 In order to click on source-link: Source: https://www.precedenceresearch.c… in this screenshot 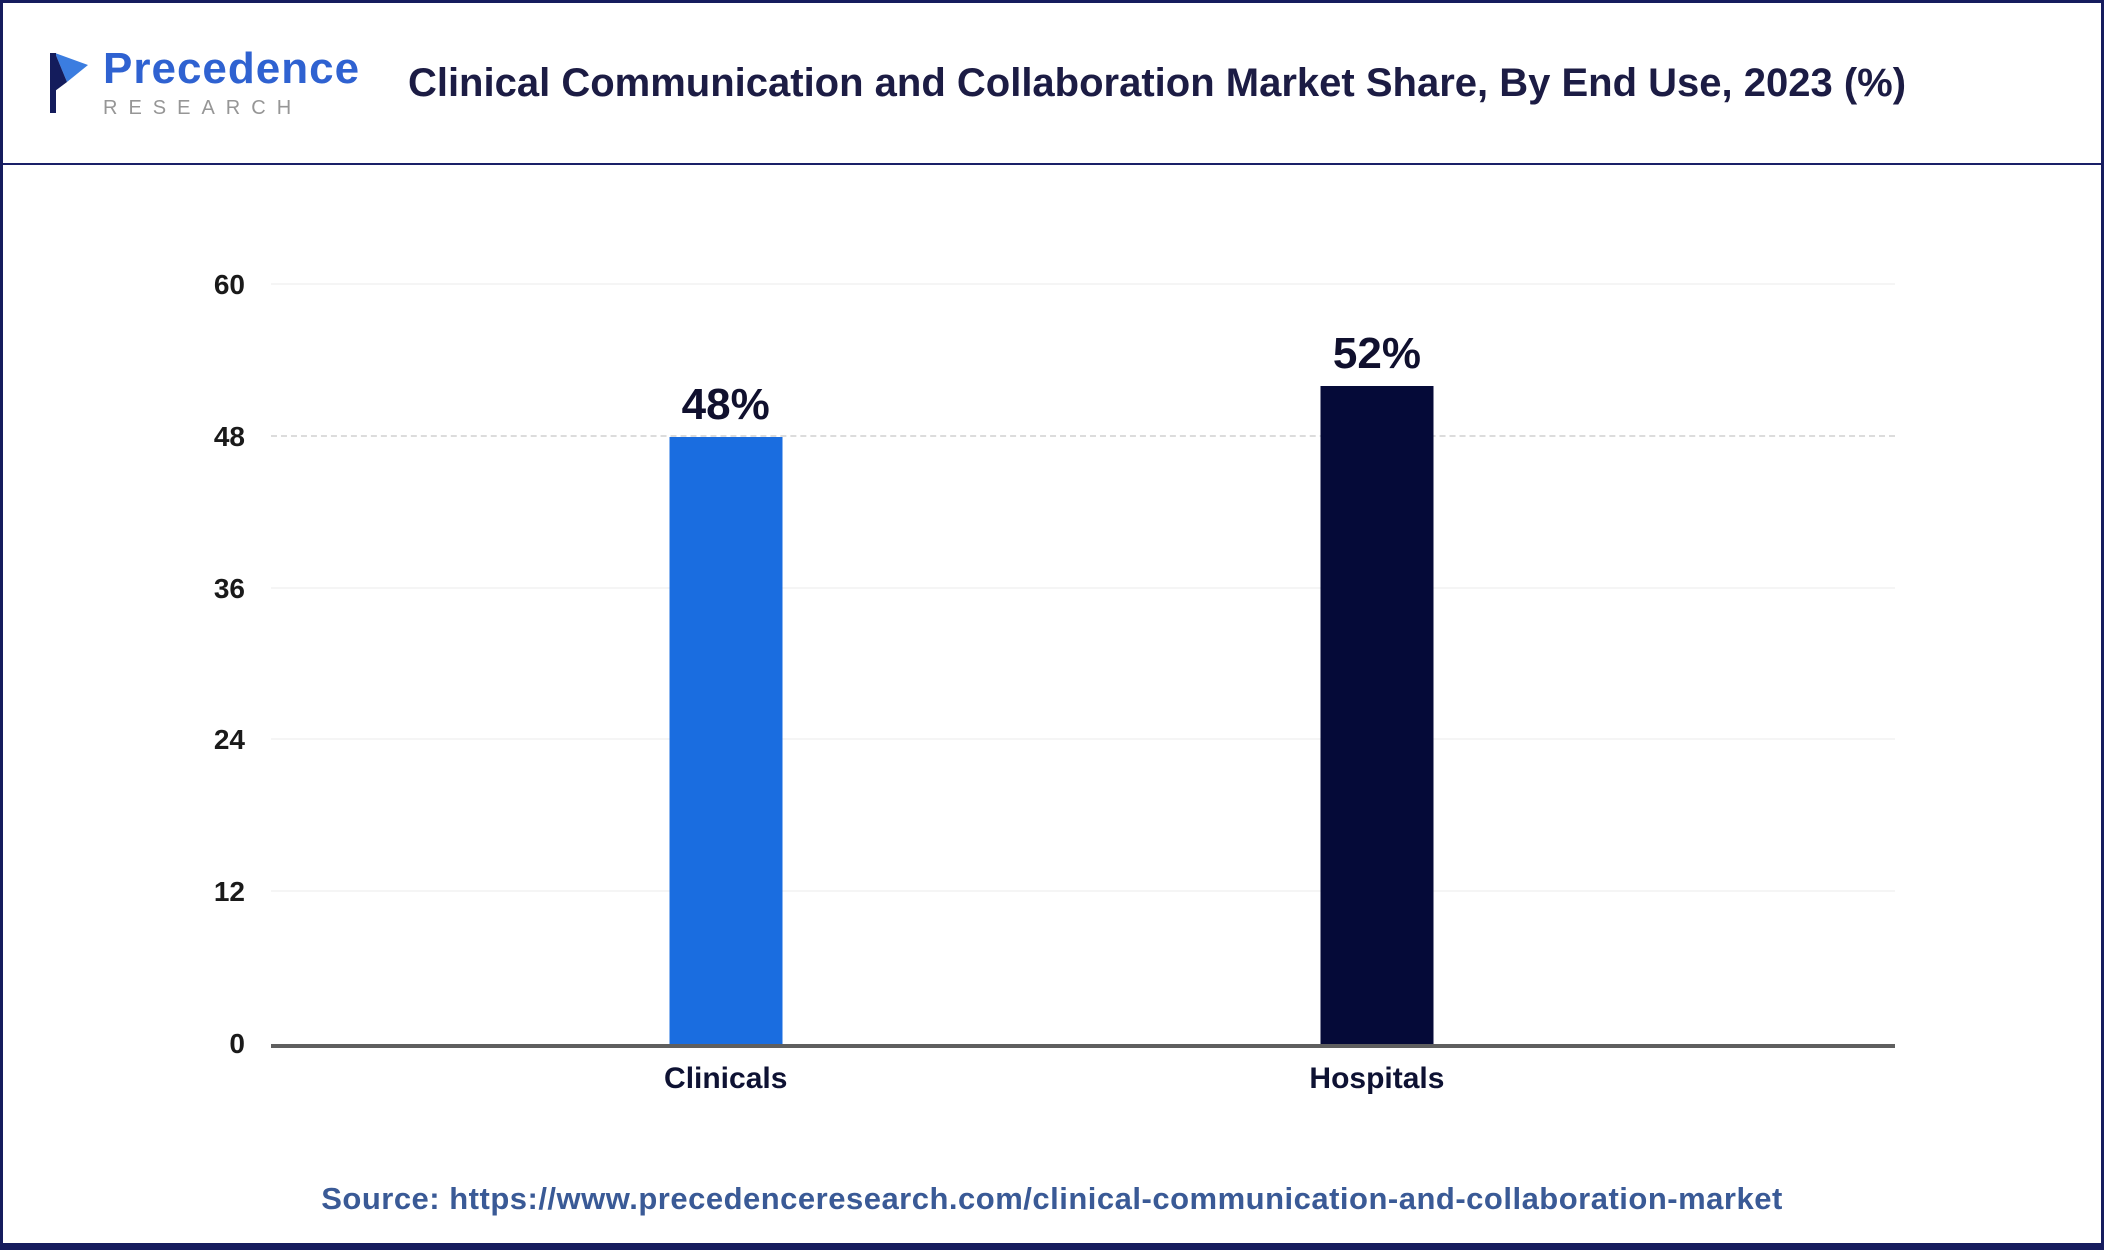, I will do `click(1052, 1198)`.